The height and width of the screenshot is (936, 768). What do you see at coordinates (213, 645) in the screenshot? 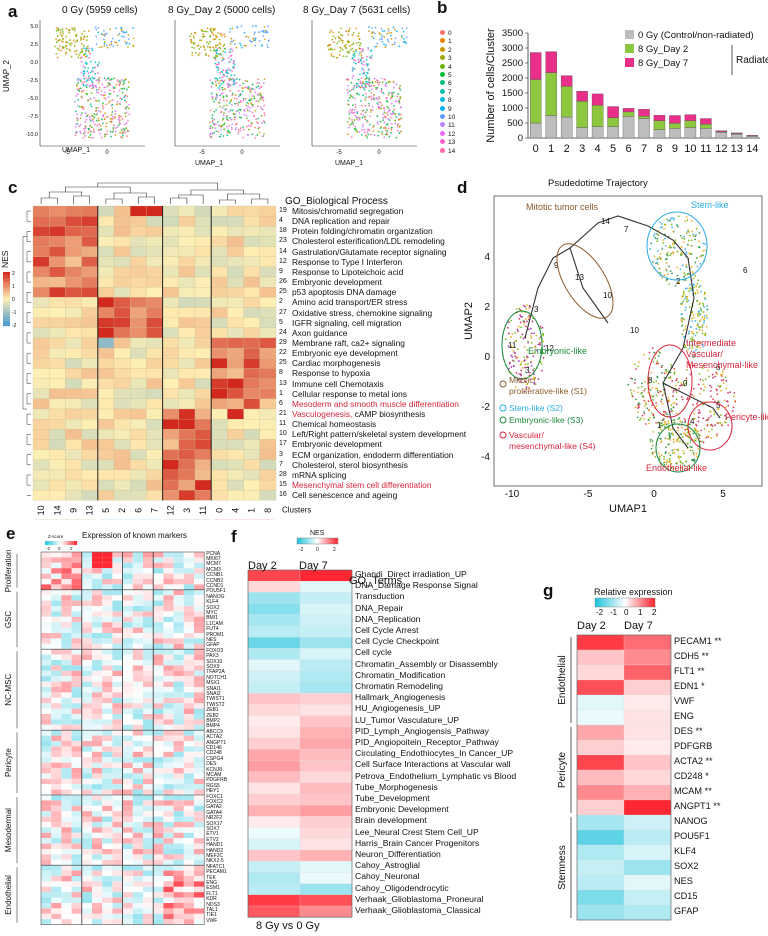
I see `marker-label: GFAP` at bounding box center [213, 645].